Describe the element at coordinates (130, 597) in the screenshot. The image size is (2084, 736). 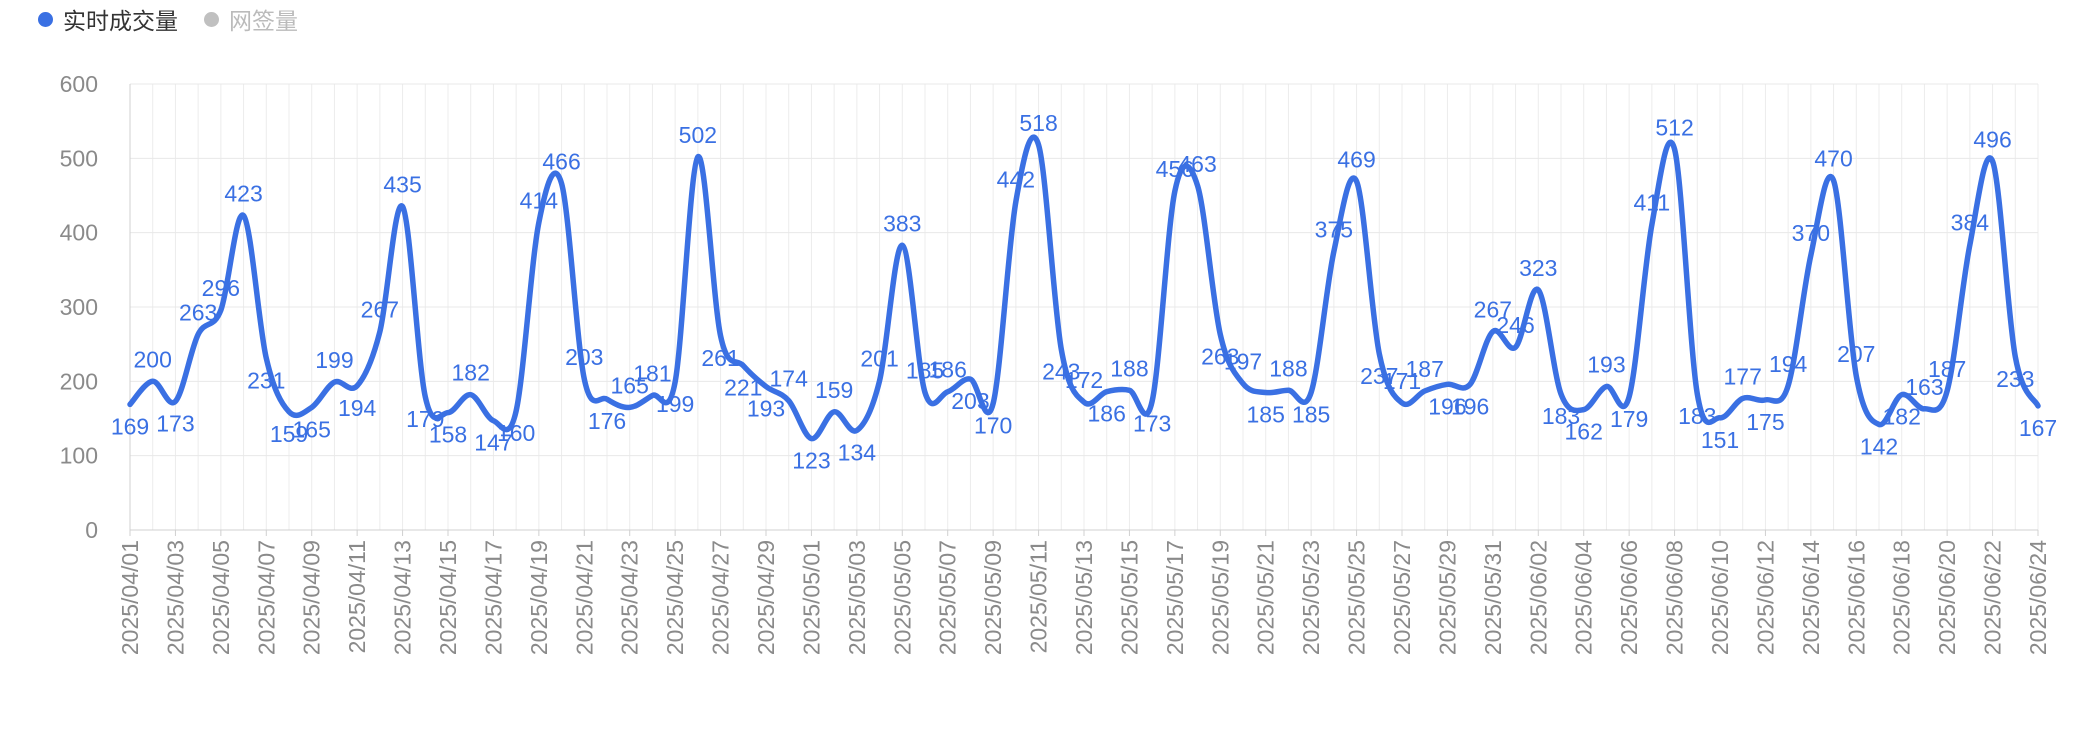
I see `x-tick-label: 2025/04/01` at that location.